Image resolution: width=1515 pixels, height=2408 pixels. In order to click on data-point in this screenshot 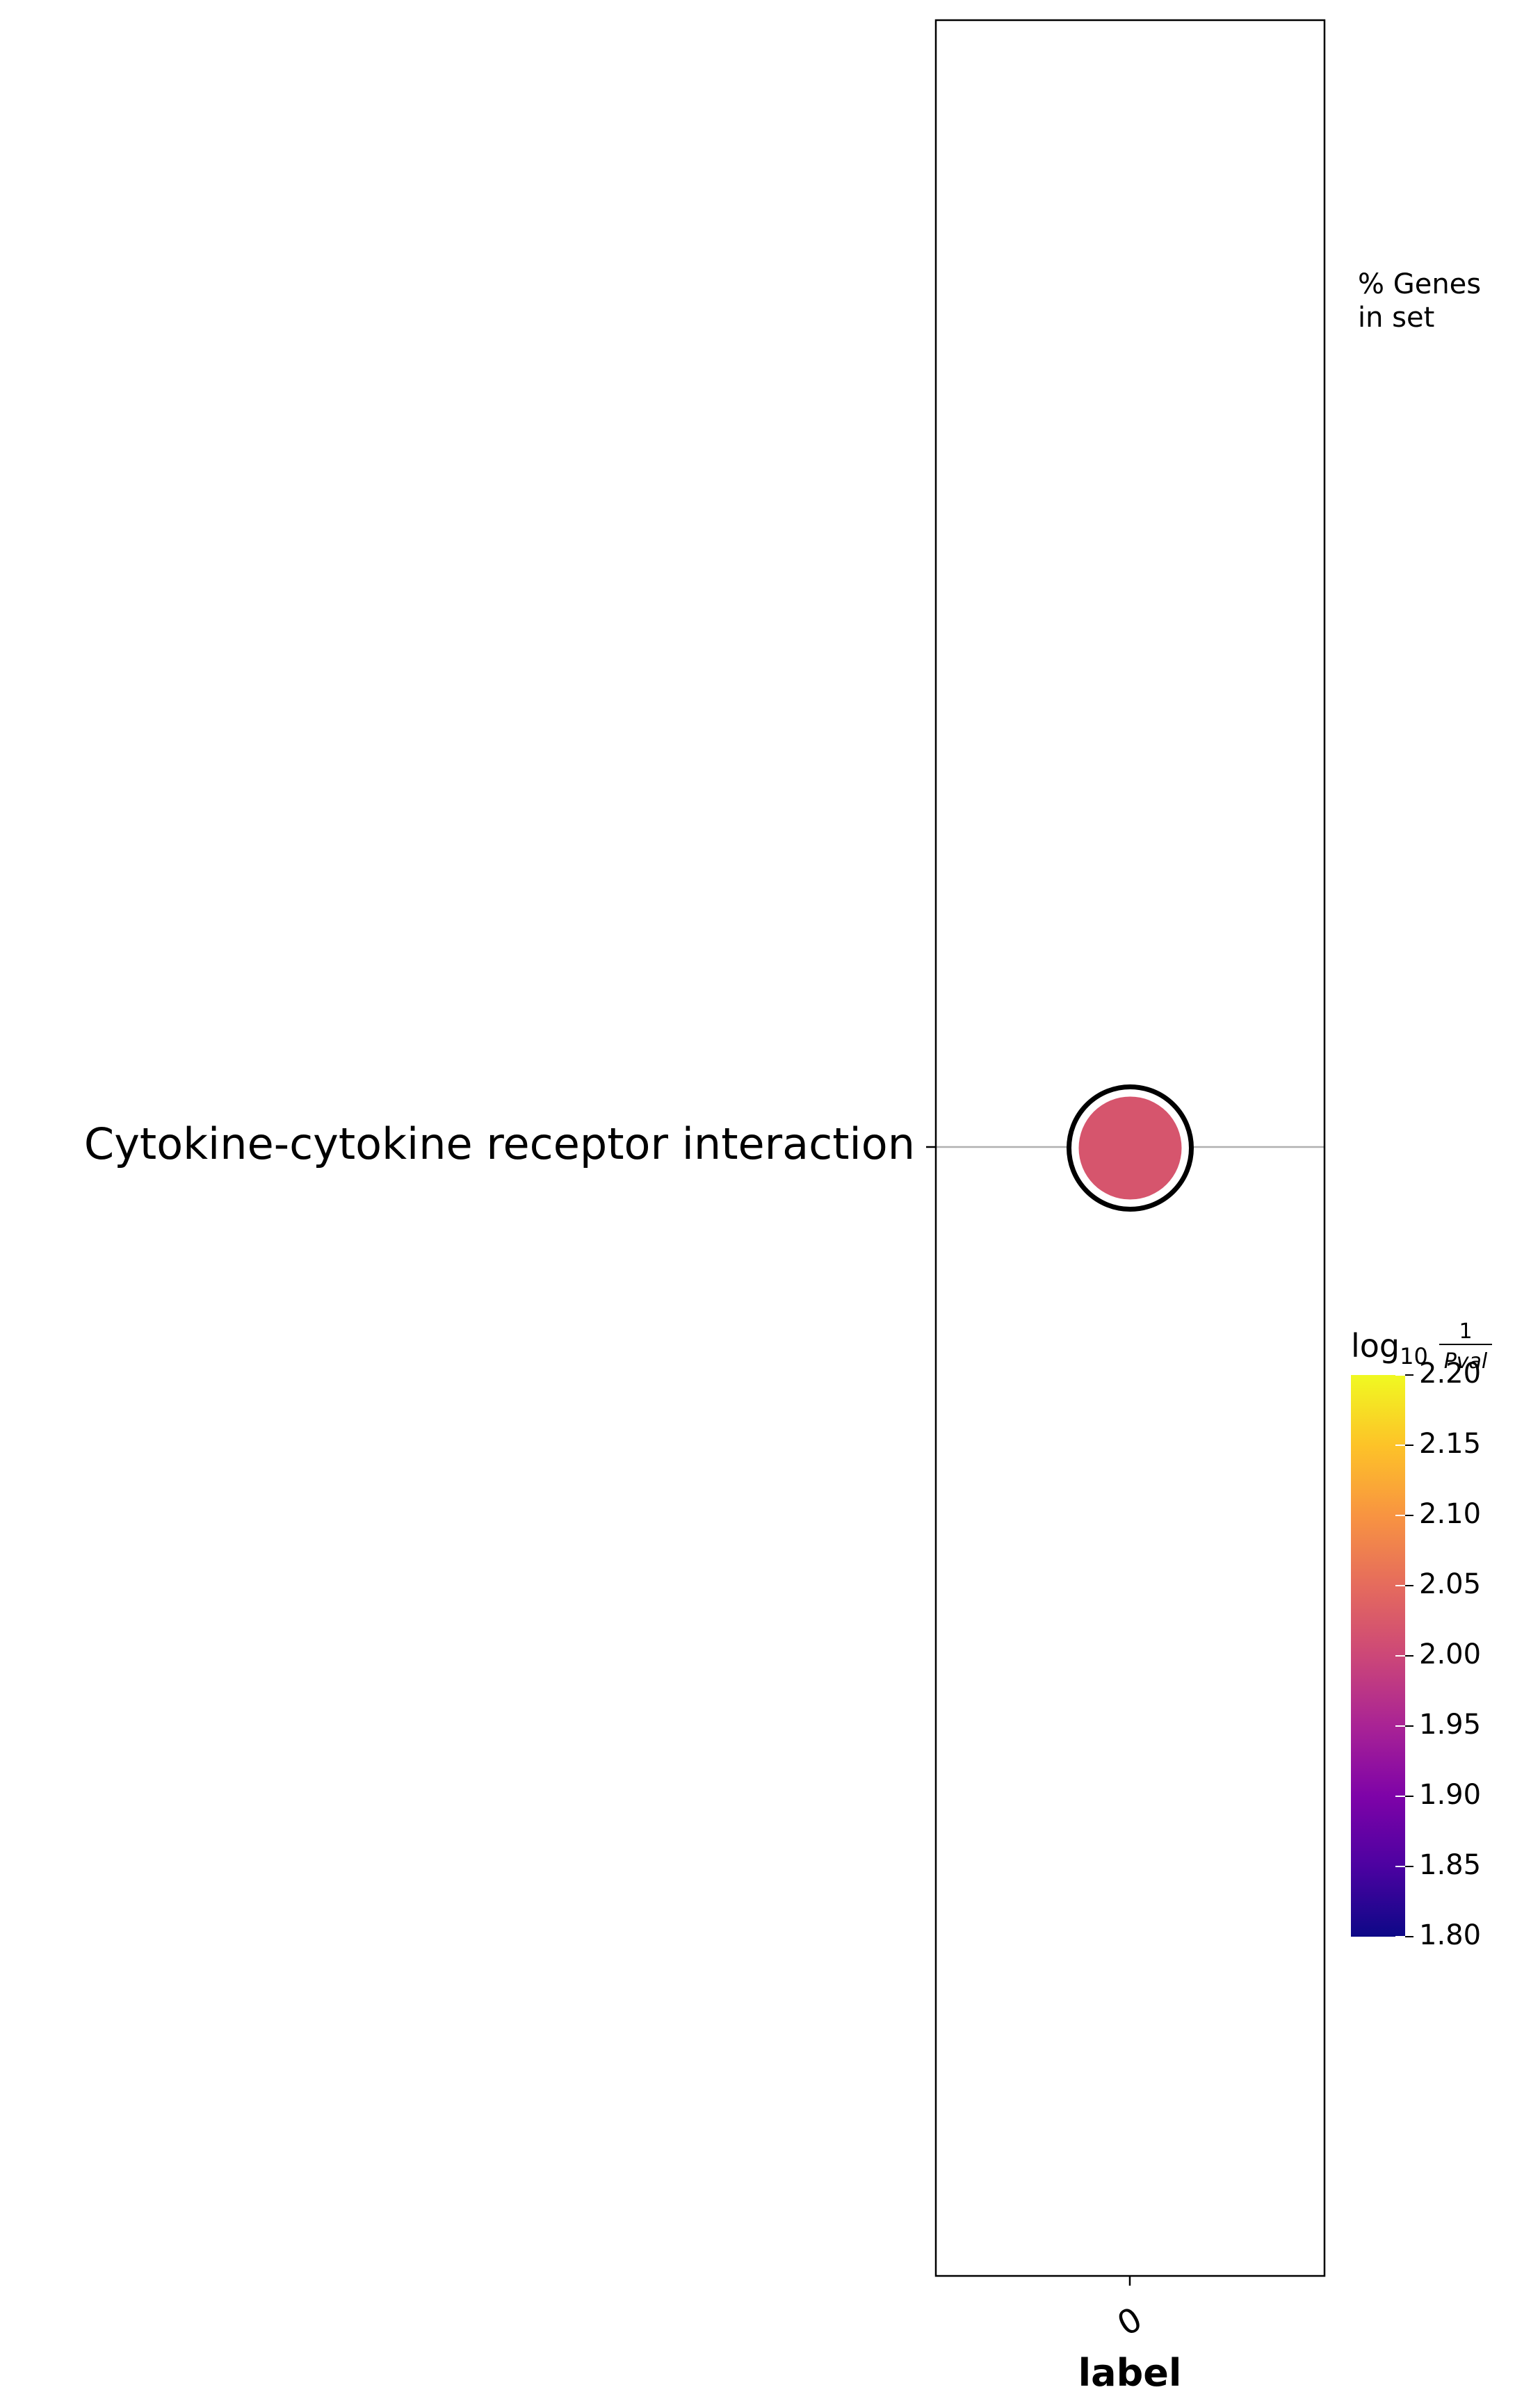, I will do `click(1130, 1148)`.